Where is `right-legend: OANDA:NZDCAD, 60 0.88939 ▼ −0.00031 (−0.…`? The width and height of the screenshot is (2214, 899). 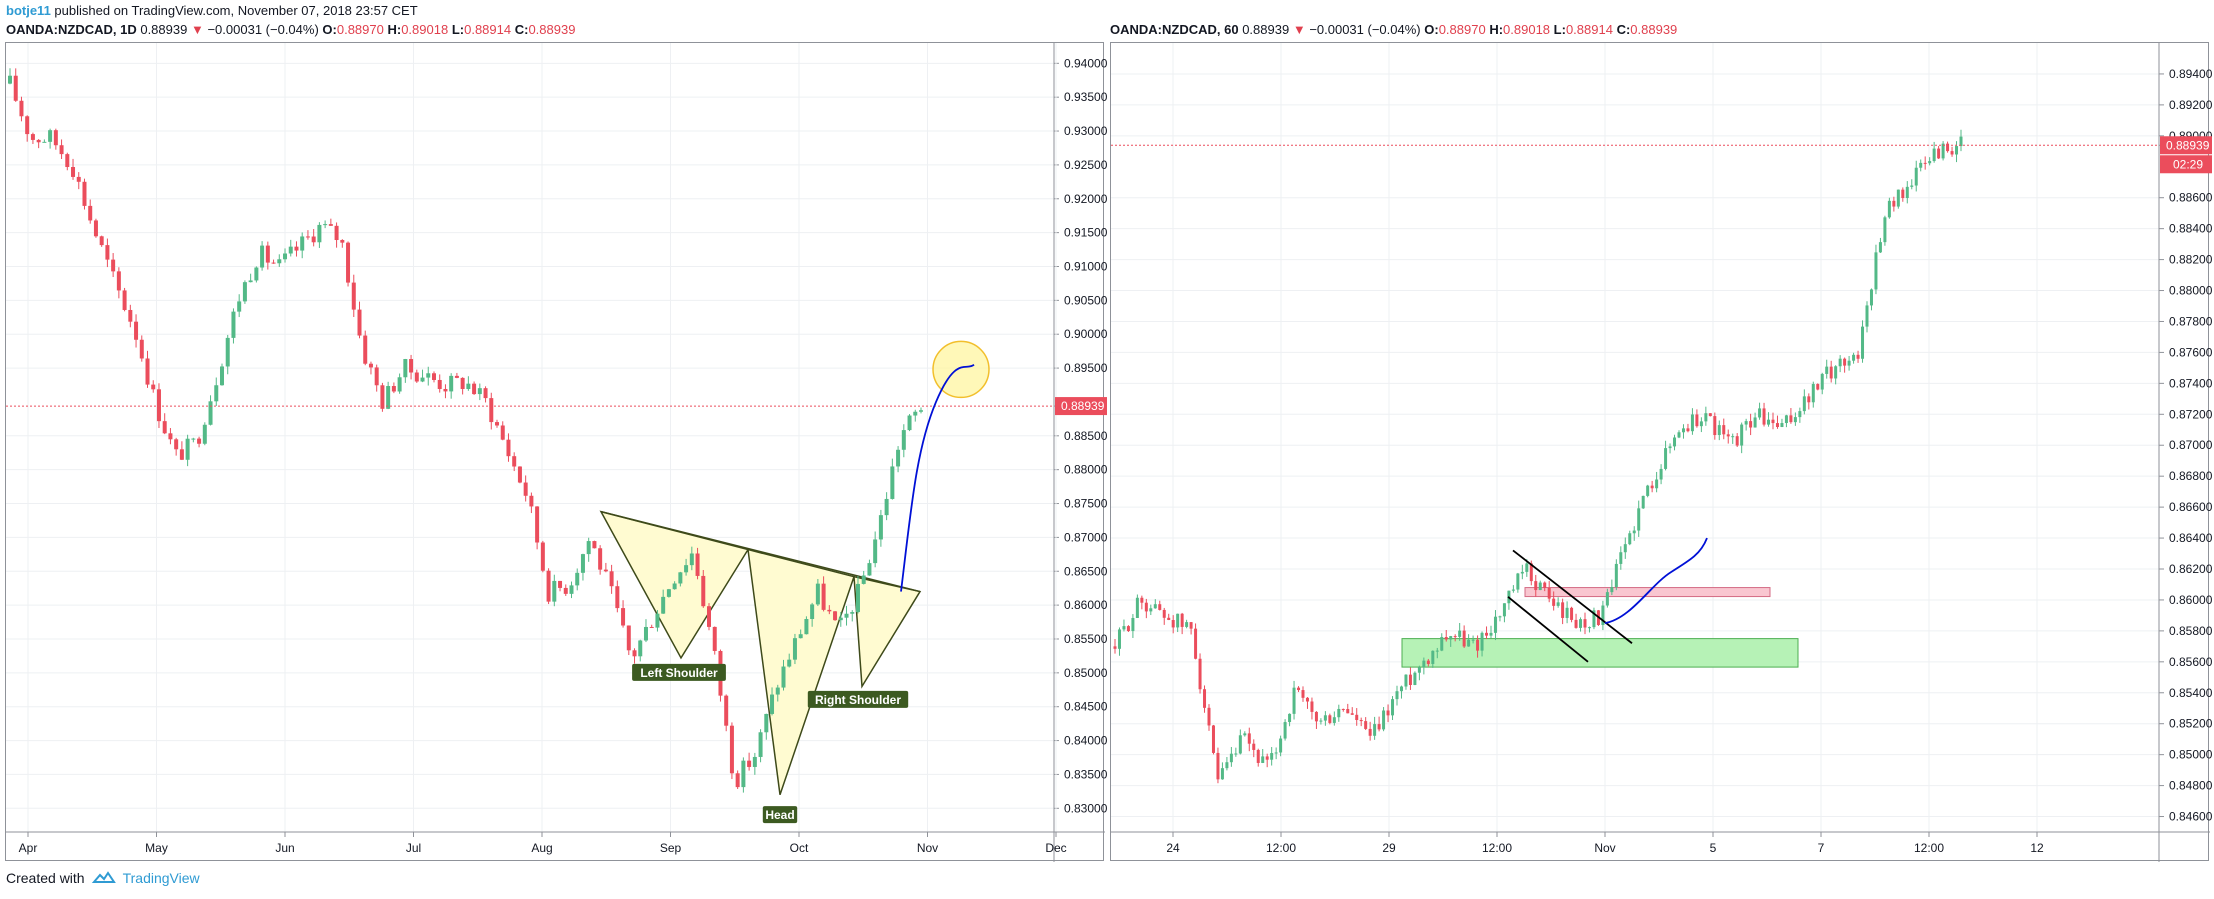 right-legend: OANDA:NZDCAD, 60 0.88939 ▼ −0.00031 (−0.… is located at coordinates (1393, 29).